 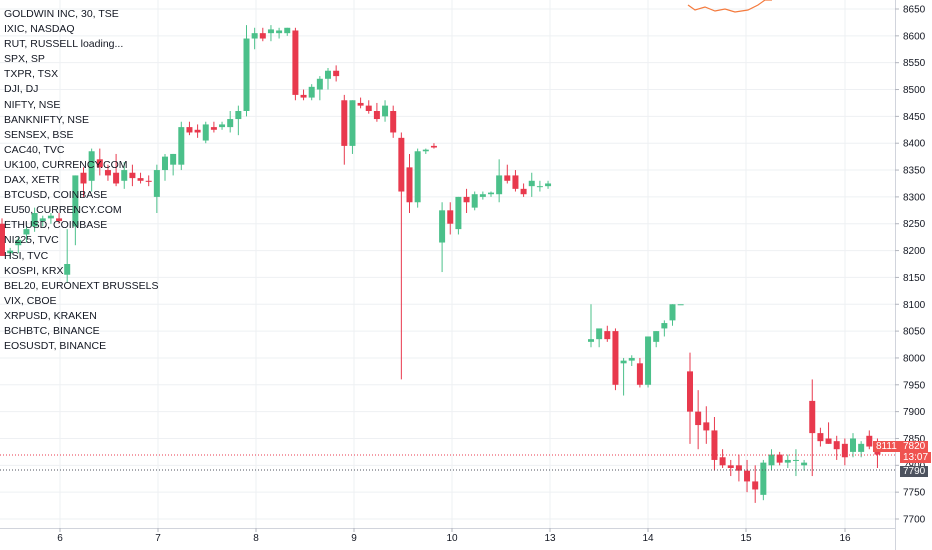 What do you see at coordinates (56, 195) in the screenshot?
I see `symbol-item: BTCUSD, COINBASE` at bounding box center [56, 195].